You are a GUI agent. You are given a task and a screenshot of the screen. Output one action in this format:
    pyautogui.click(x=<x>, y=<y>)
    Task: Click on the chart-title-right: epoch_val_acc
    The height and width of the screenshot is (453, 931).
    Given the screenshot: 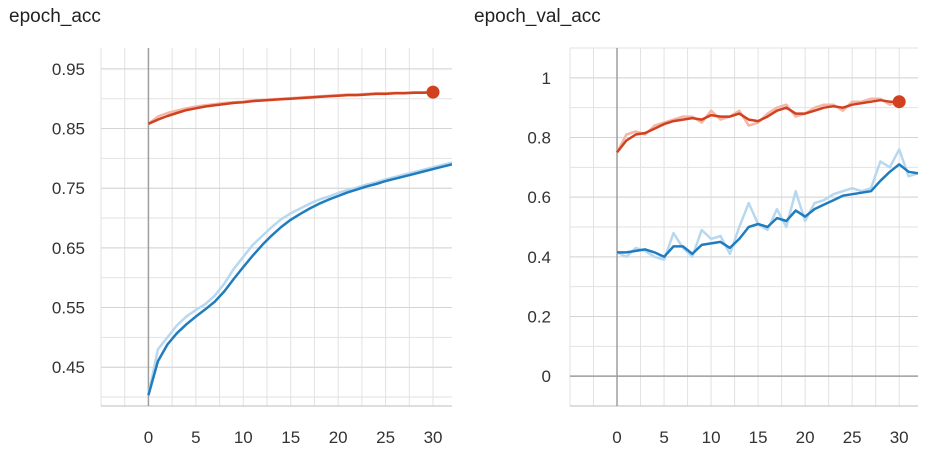 What is the action you would take?
    pyautogui.click(x=537, y=16)
    